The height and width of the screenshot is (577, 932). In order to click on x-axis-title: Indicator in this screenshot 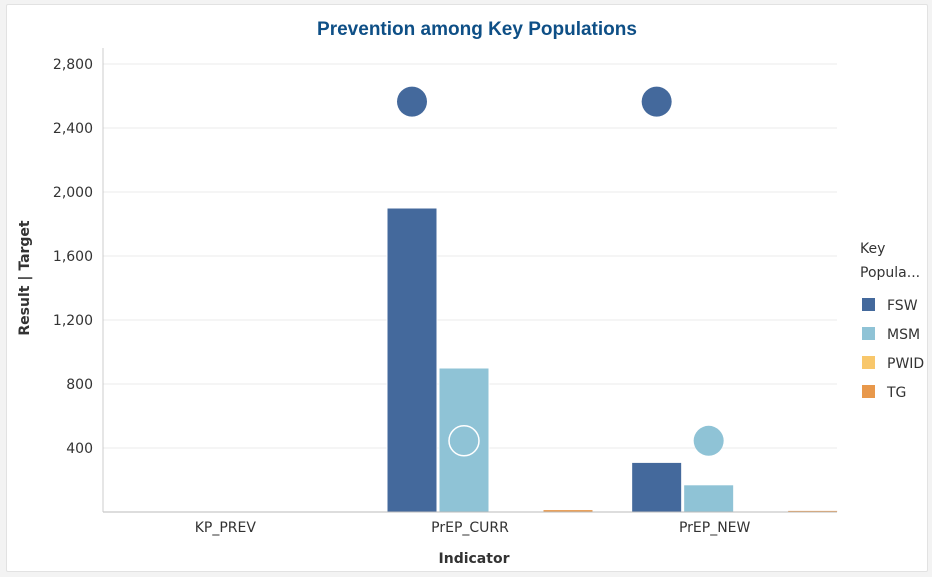, I will do `click(474, 559)`.